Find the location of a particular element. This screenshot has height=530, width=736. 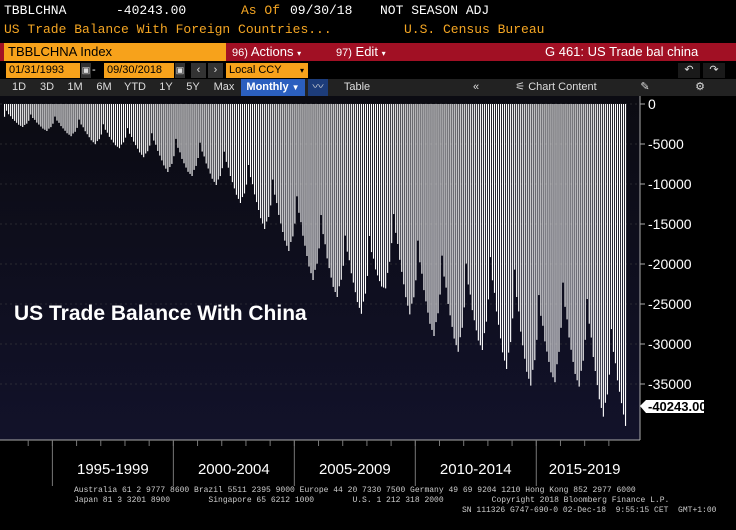

index-field: TBBLCHNA Index is located at coordinates (115, 52).